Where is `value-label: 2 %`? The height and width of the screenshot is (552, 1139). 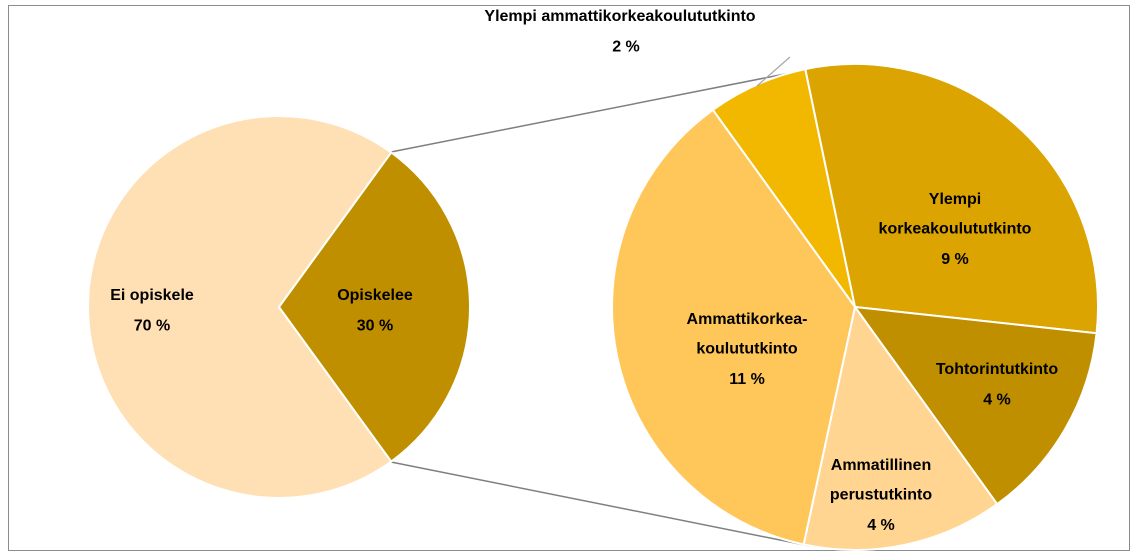 value-label: 2 % is located at coordinates (626, 47).